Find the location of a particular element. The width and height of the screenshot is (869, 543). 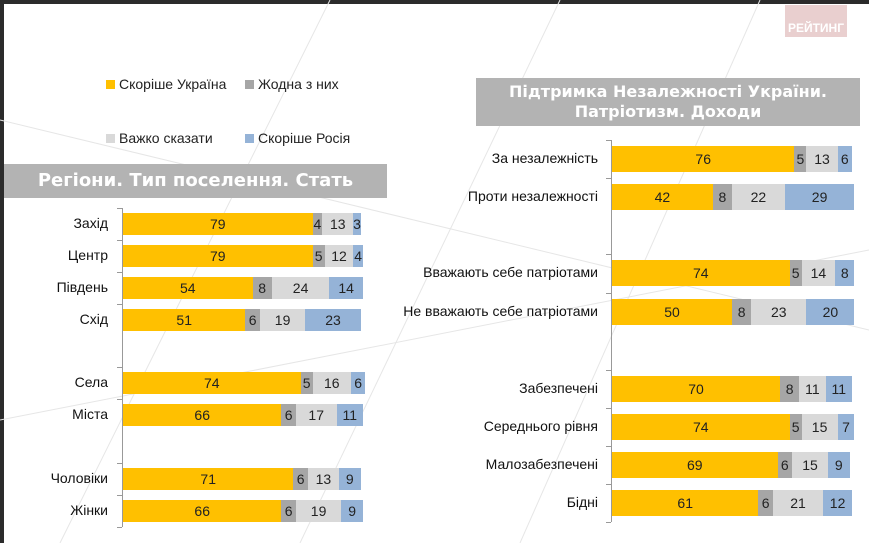

category-label: Захід is located at coordinates (90, 223).